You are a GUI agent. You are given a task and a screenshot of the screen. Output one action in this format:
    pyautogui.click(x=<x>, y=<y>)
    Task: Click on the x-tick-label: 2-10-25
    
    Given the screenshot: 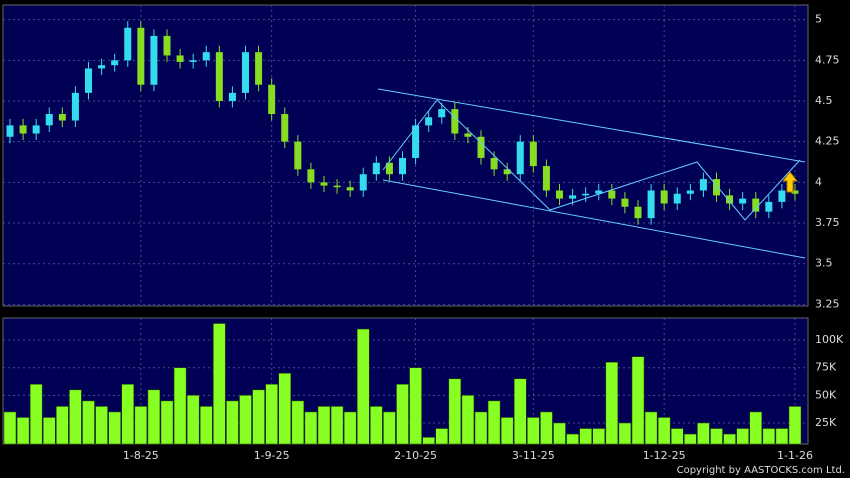 What is the action you would take?
    pyautogui.click(x=415, y=455)
    